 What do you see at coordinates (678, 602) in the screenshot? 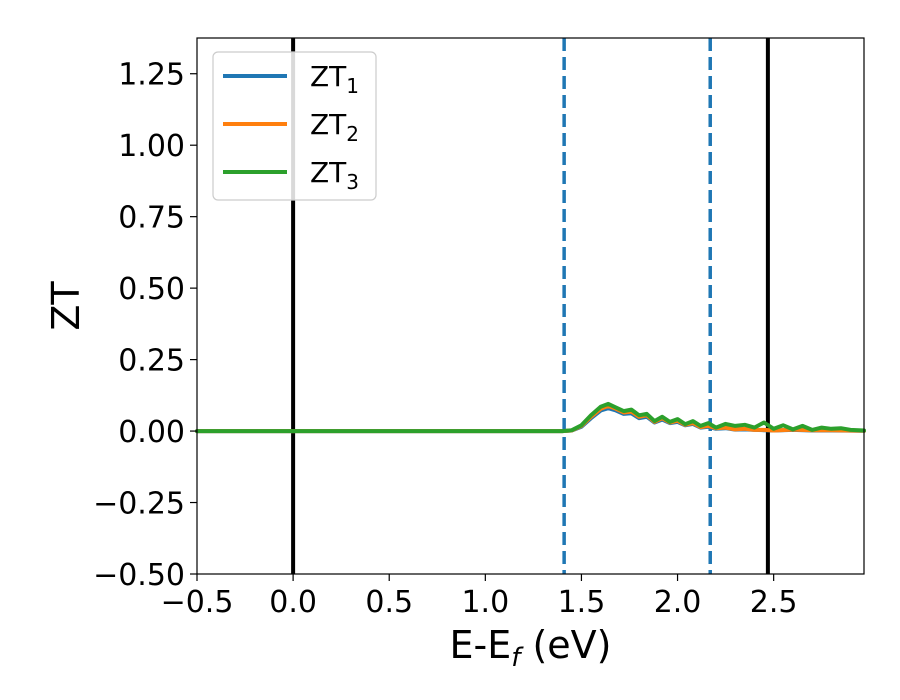
I see `x-tick-label: 2.0` at bounding box center [678, 602].